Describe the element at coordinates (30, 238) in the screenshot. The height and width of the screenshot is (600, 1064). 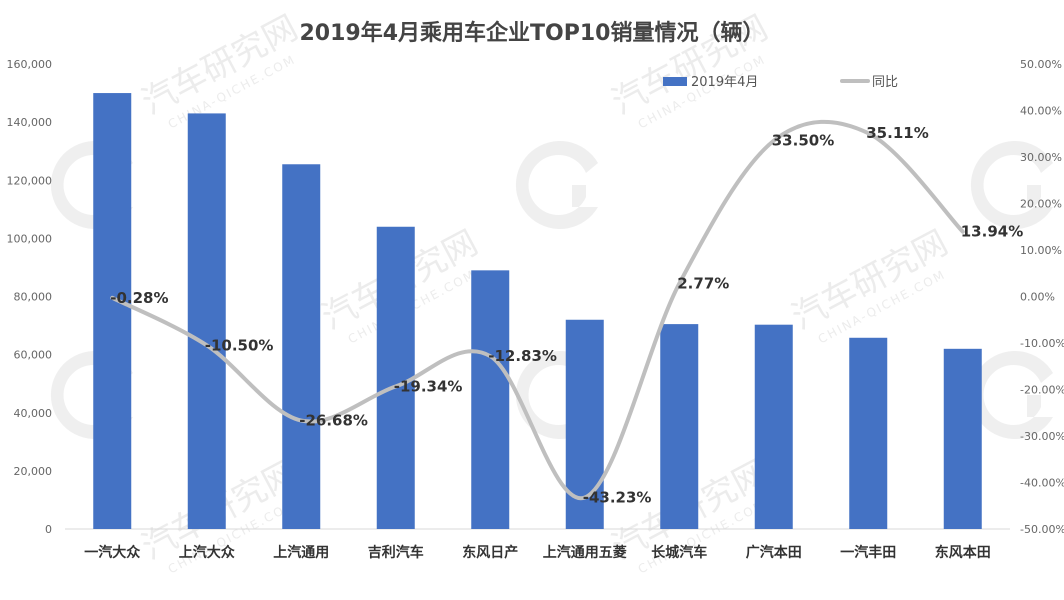
I see `y-left-tick-label: 100,000` at that location.